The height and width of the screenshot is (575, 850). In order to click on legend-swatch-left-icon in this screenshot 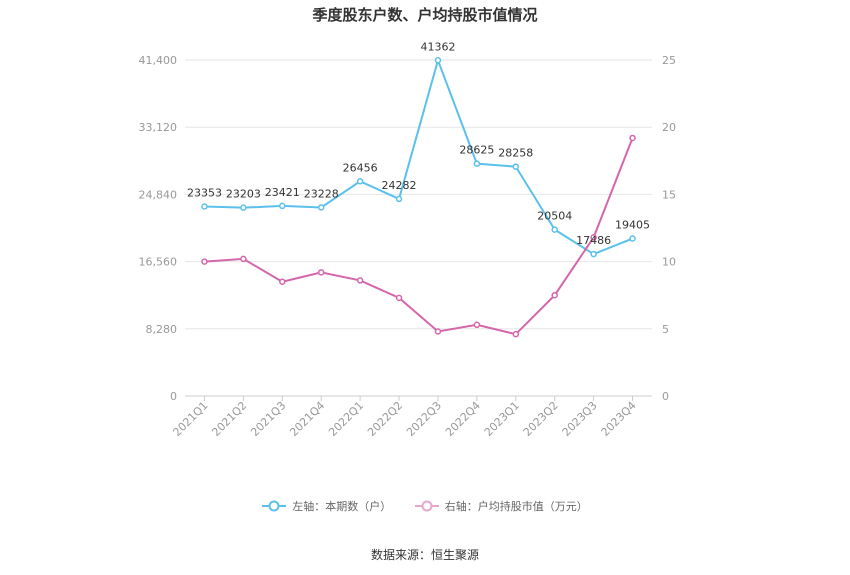, I will do `click(274, 506)`.